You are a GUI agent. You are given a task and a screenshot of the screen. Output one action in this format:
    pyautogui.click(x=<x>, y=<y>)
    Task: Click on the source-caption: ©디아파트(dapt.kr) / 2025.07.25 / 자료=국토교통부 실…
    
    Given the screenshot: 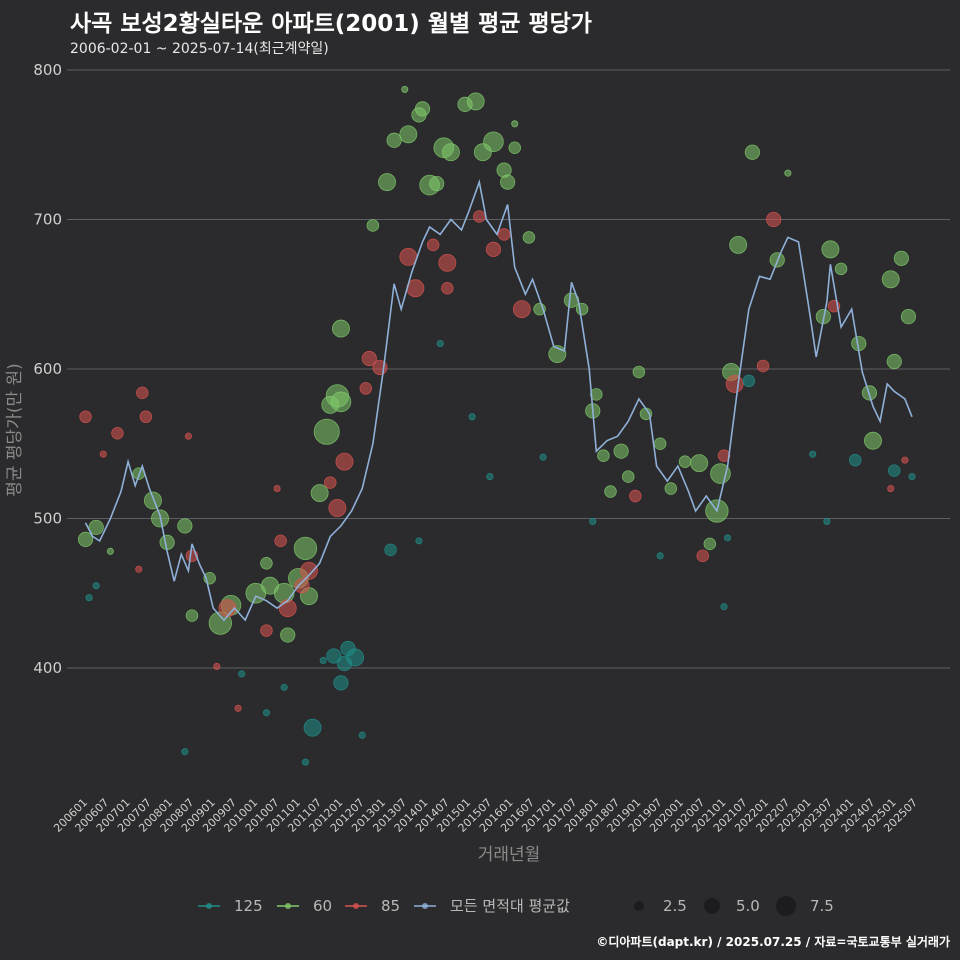 What is the action you would take?
    pyautogui.click(x=773, y=942)
    